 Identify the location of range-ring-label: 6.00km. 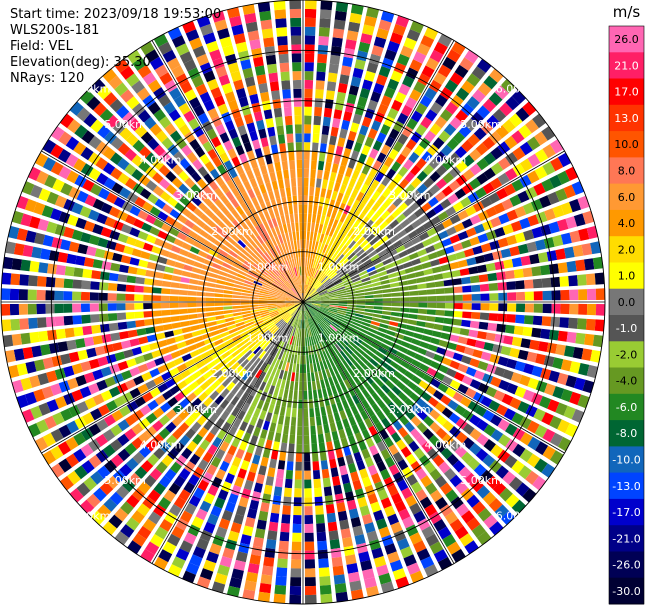
(517, 516).